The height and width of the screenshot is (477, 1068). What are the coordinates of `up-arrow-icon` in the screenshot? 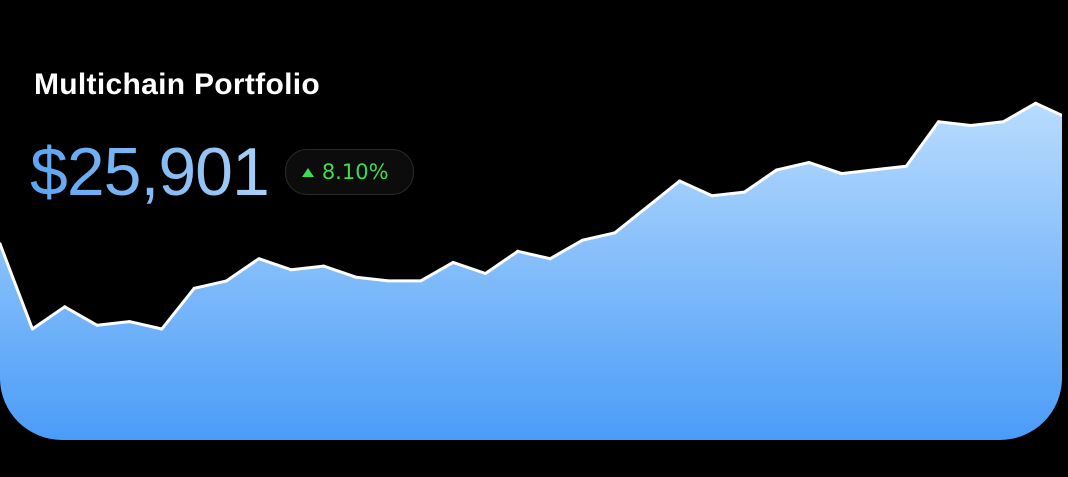 It's located at (307, 172).